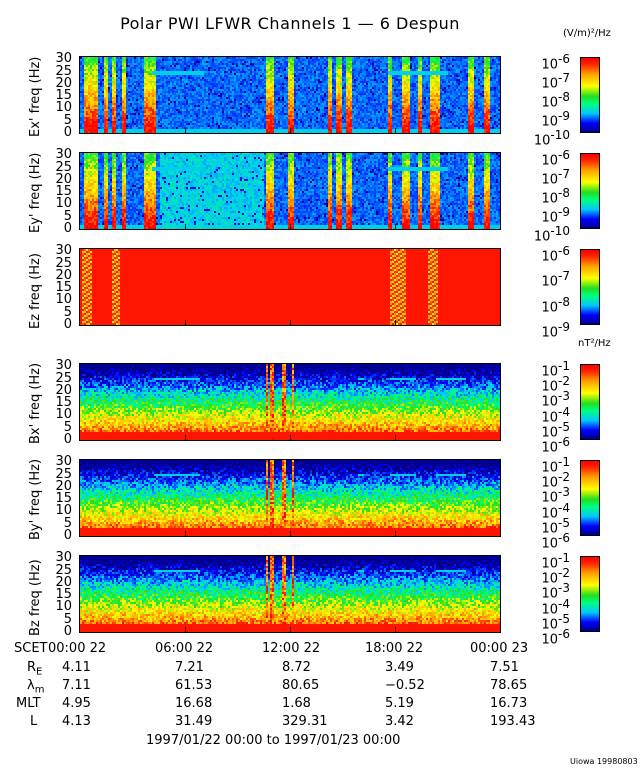  I want to click on ephemeris-row-label: L, so click(33, 723).